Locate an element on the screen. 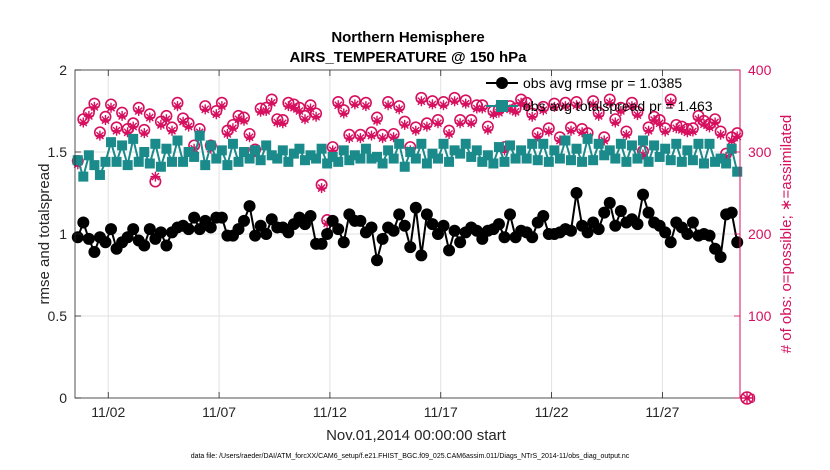 The height and width of the screenshot is (470, 830). possible-point is located at coordinates (747, 398).